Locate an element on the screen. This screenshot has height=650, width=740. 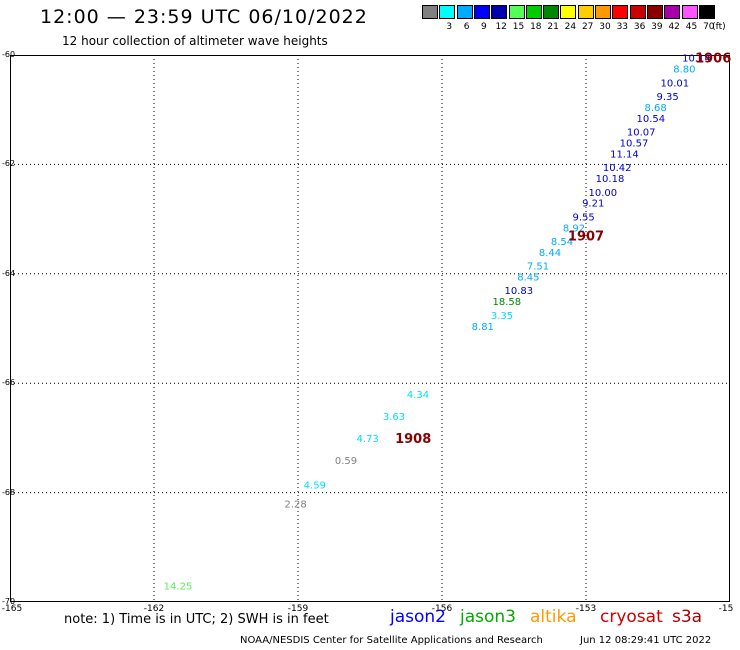
wave-height-value: 14.25 is located at coordinates (178, 587).